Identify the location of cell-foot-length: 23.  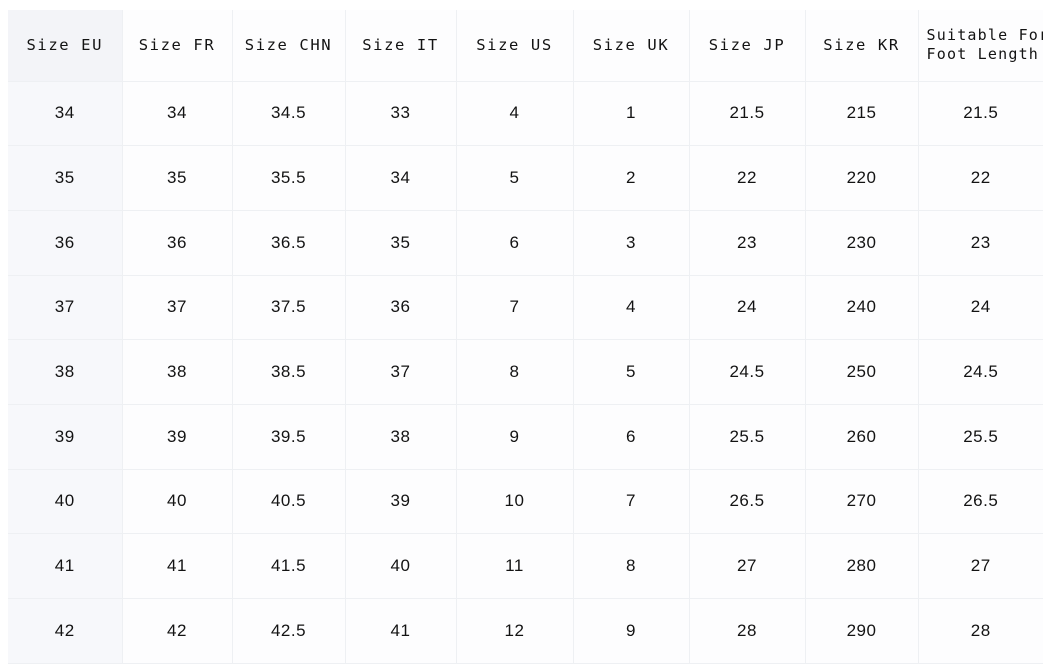
(980, 243).